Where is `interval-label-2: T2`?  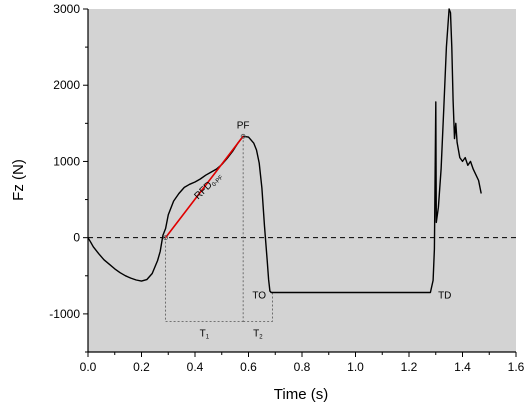
interval-label-2: T2 is located at coordinates (258, 335).